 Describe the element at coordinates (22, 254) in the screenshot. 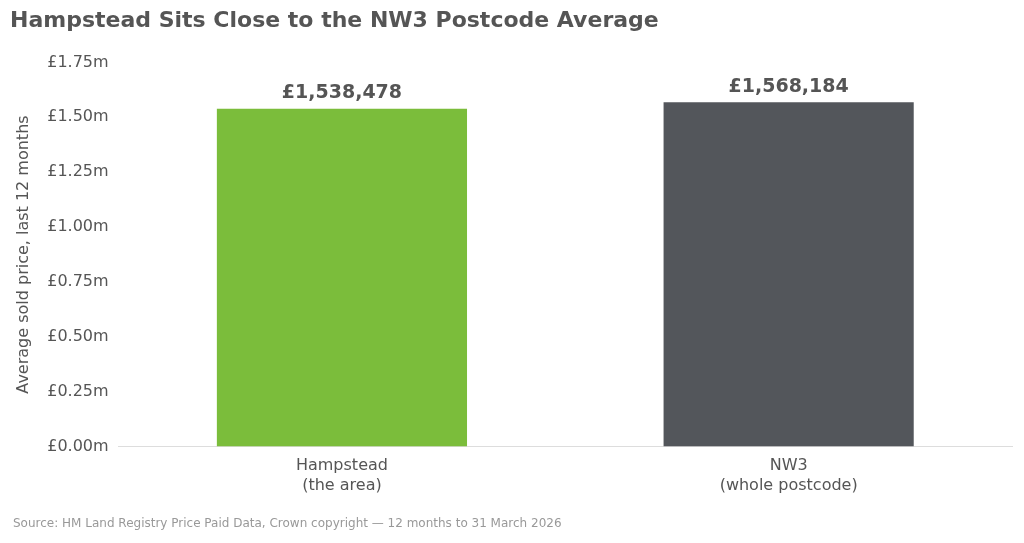

I see `y-axis-title: Average sold price, last 12 months` at that location.